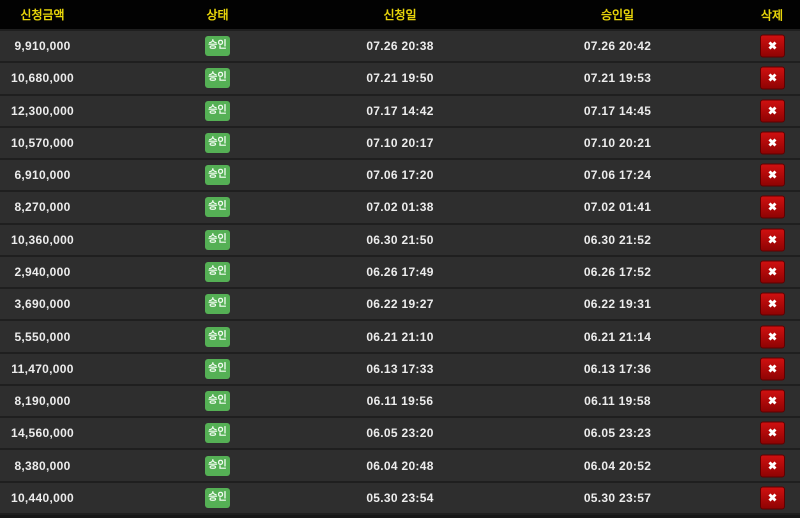  I want to click on bottom-divider, so click(400, 515).